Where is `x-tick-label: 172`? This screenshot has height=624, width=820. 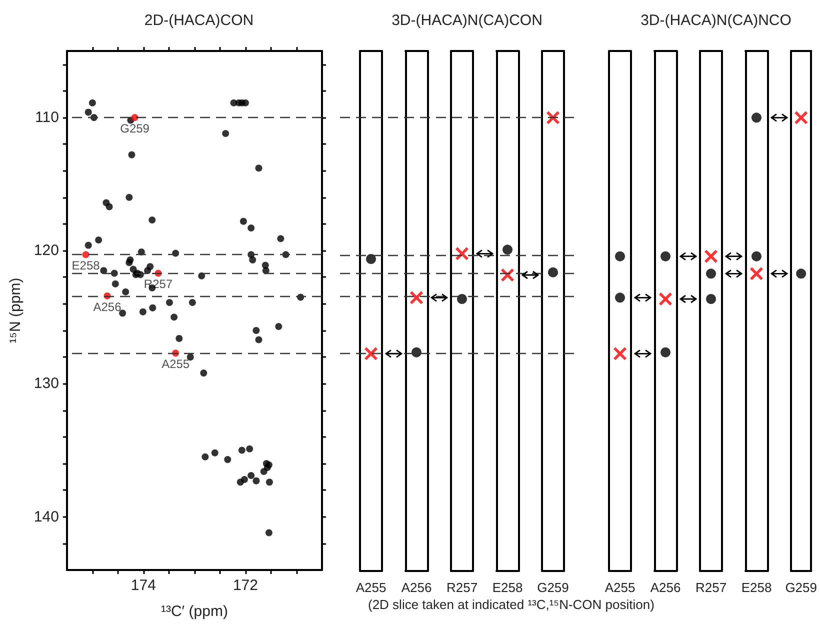
x-tick-label: 172 is located at coordinates (245, 585).